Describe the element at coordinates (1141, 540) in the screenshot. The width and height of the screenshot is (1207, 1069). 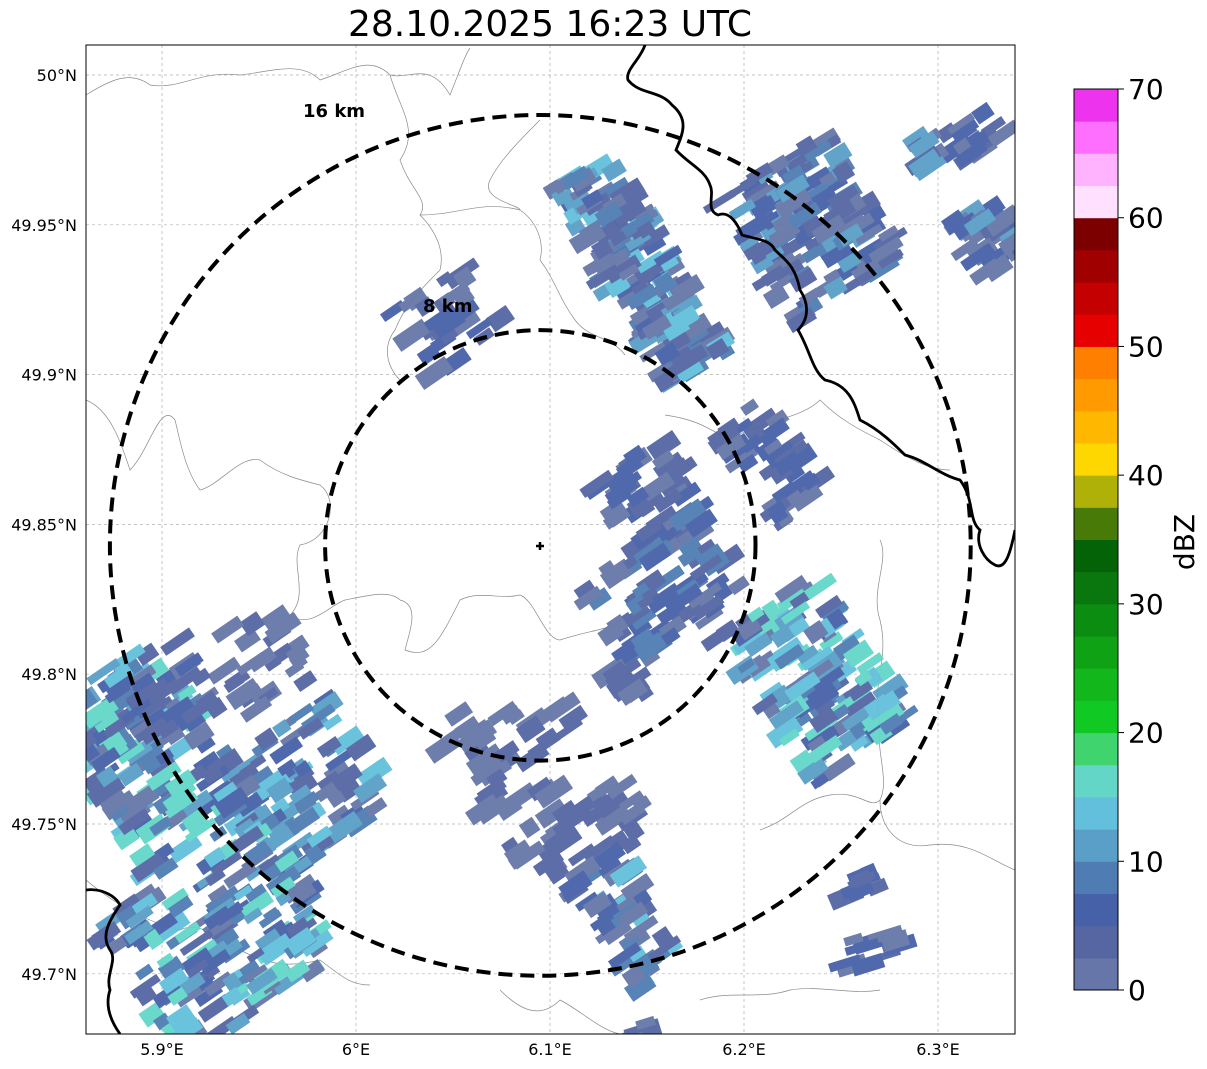
I see `colorbar-tick-labels: 0 10 20 30 40 50 60 70` at that location.